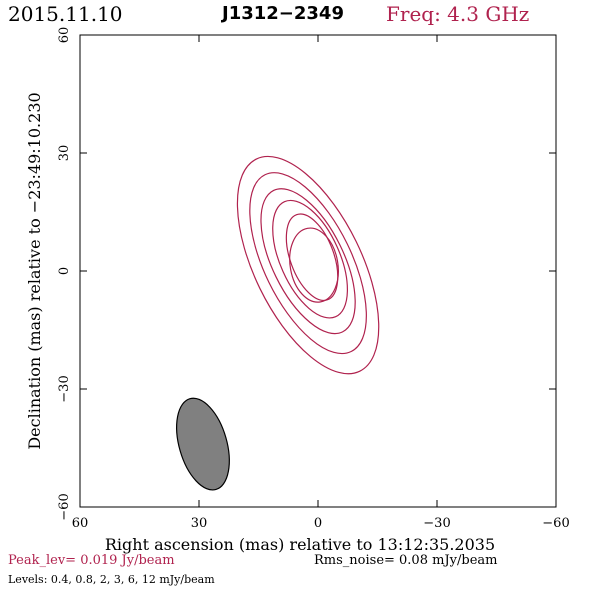 The width and height of the screenshot is (590, 590). I want to click on y-tick-label: −30, so click(64, 388).